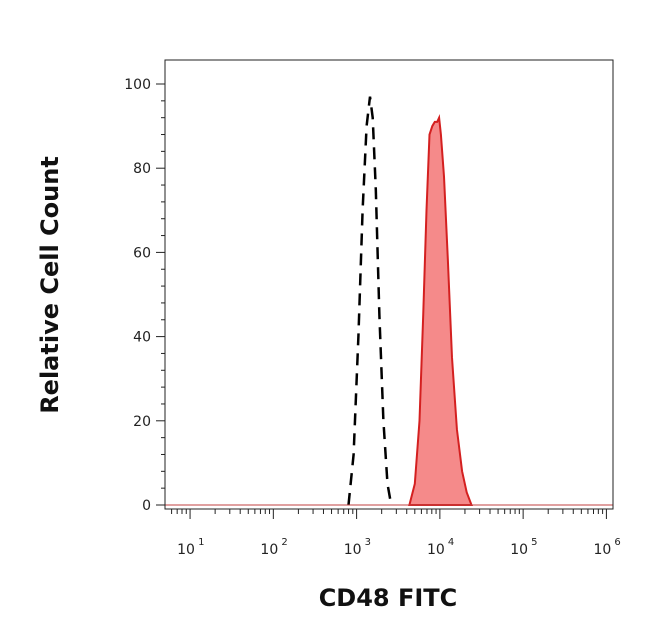  Describe the element at coordinates (617, 542) in the screenshot. I see `x-tick-exponent: 6` at that location.